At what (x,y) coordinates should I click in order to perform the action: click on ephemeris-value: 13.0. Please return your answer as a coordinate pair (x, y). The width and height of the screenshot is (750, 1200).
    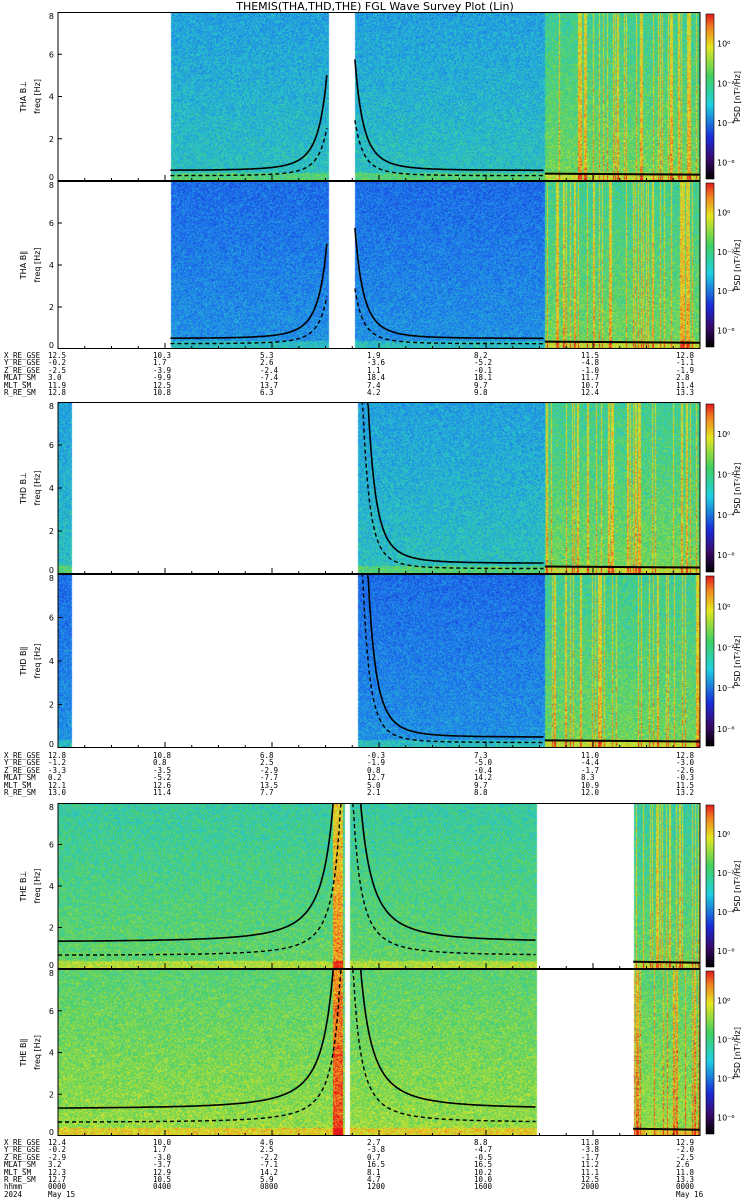
    Looking at the image, I should click on (57, 792).